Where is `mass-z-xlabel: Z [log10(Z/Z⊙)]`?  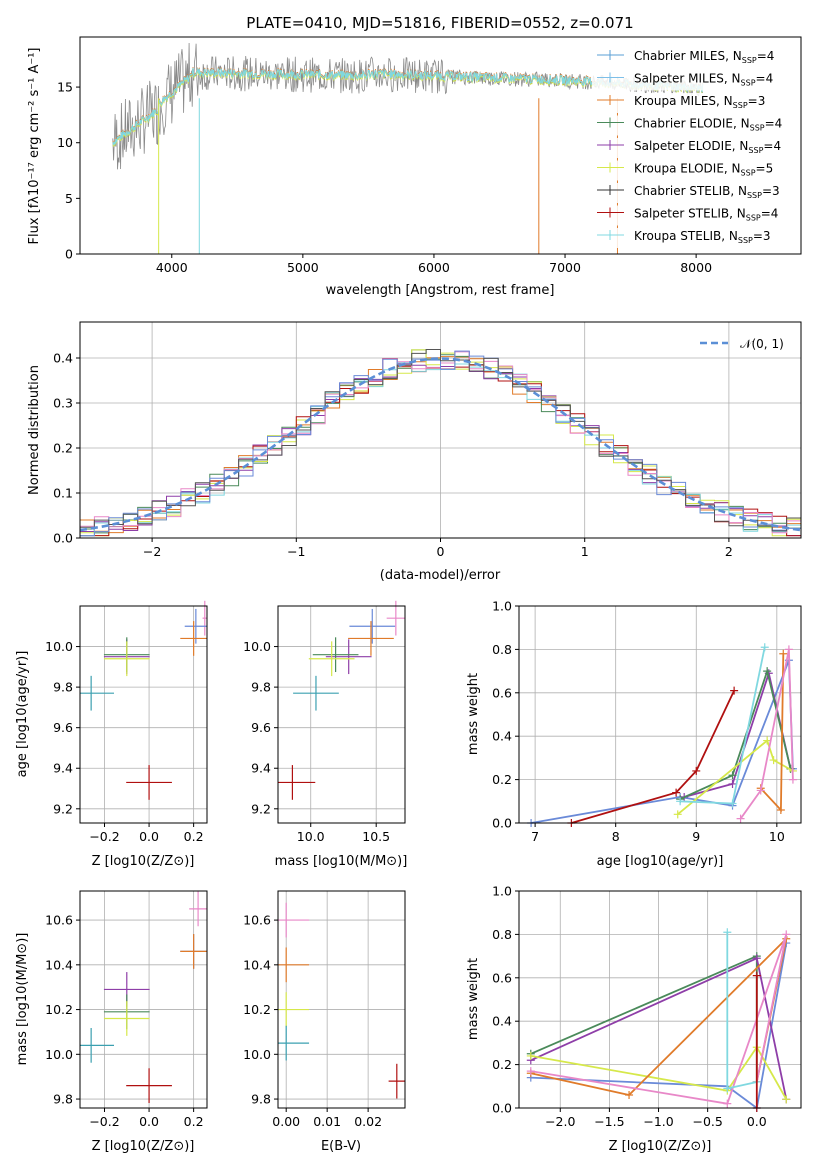 mass-z-xlabel: Z [log10(Z/Z⊙)] is located at coordinates (143, 1146).